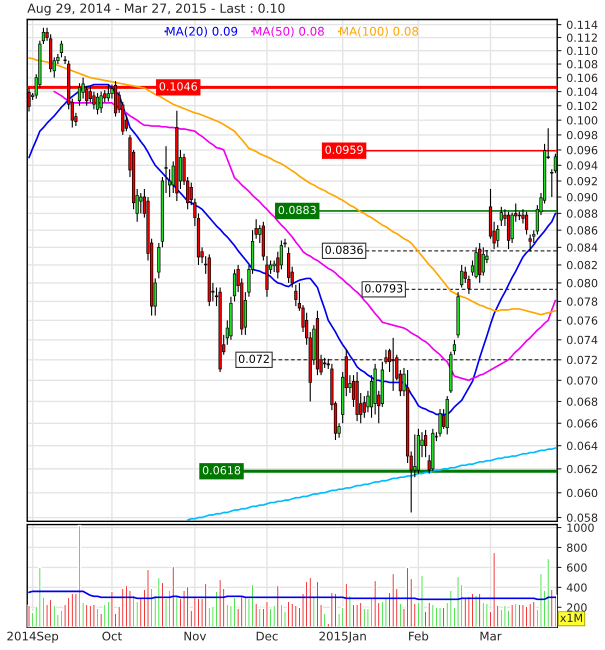  Describe the element at coordinates (582, 493) in the screenshot. I see `y-tick-label: 0.060` at that location.